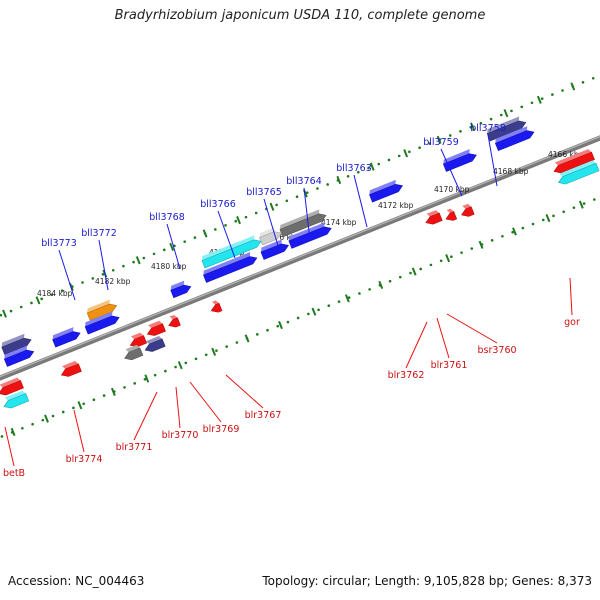 Image resolution: width=600 pixels, height=600 pixels. What do you see at coordinates (9, 446) in the screenshot?
I see `label-betB-leader` at bounding box center [9, 446].